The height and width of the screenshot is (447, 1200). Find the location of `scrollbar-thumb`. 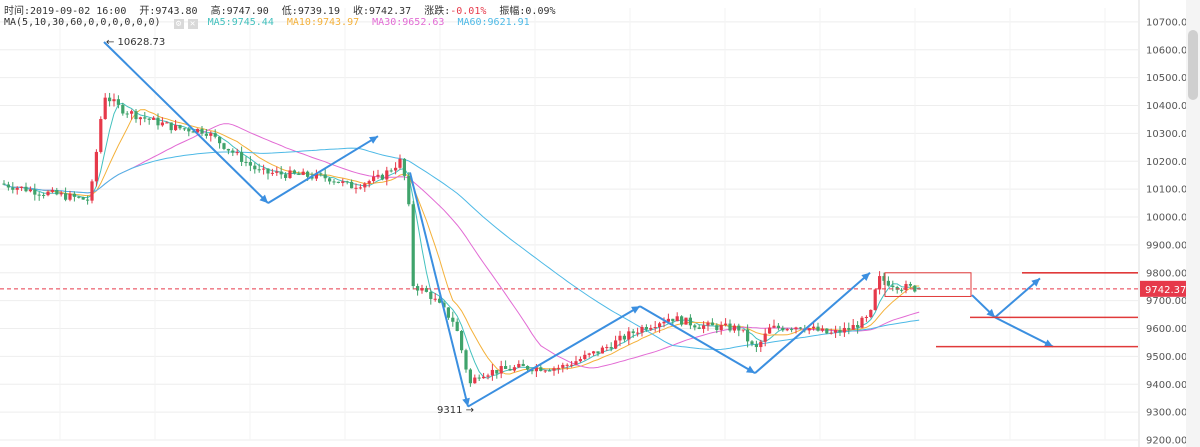

scrollbar-thumb is located at coordinates (1193, 65).